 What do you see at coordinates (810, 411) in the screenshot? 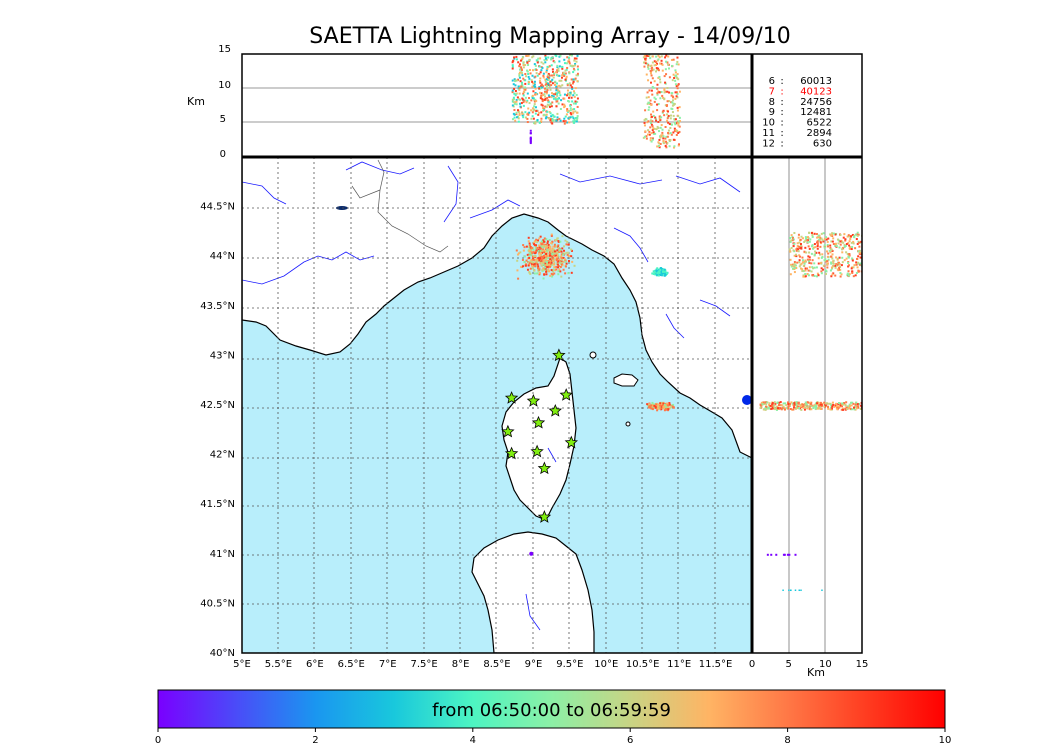
I see `side-lightning-points` at bounding box center [810, 411].